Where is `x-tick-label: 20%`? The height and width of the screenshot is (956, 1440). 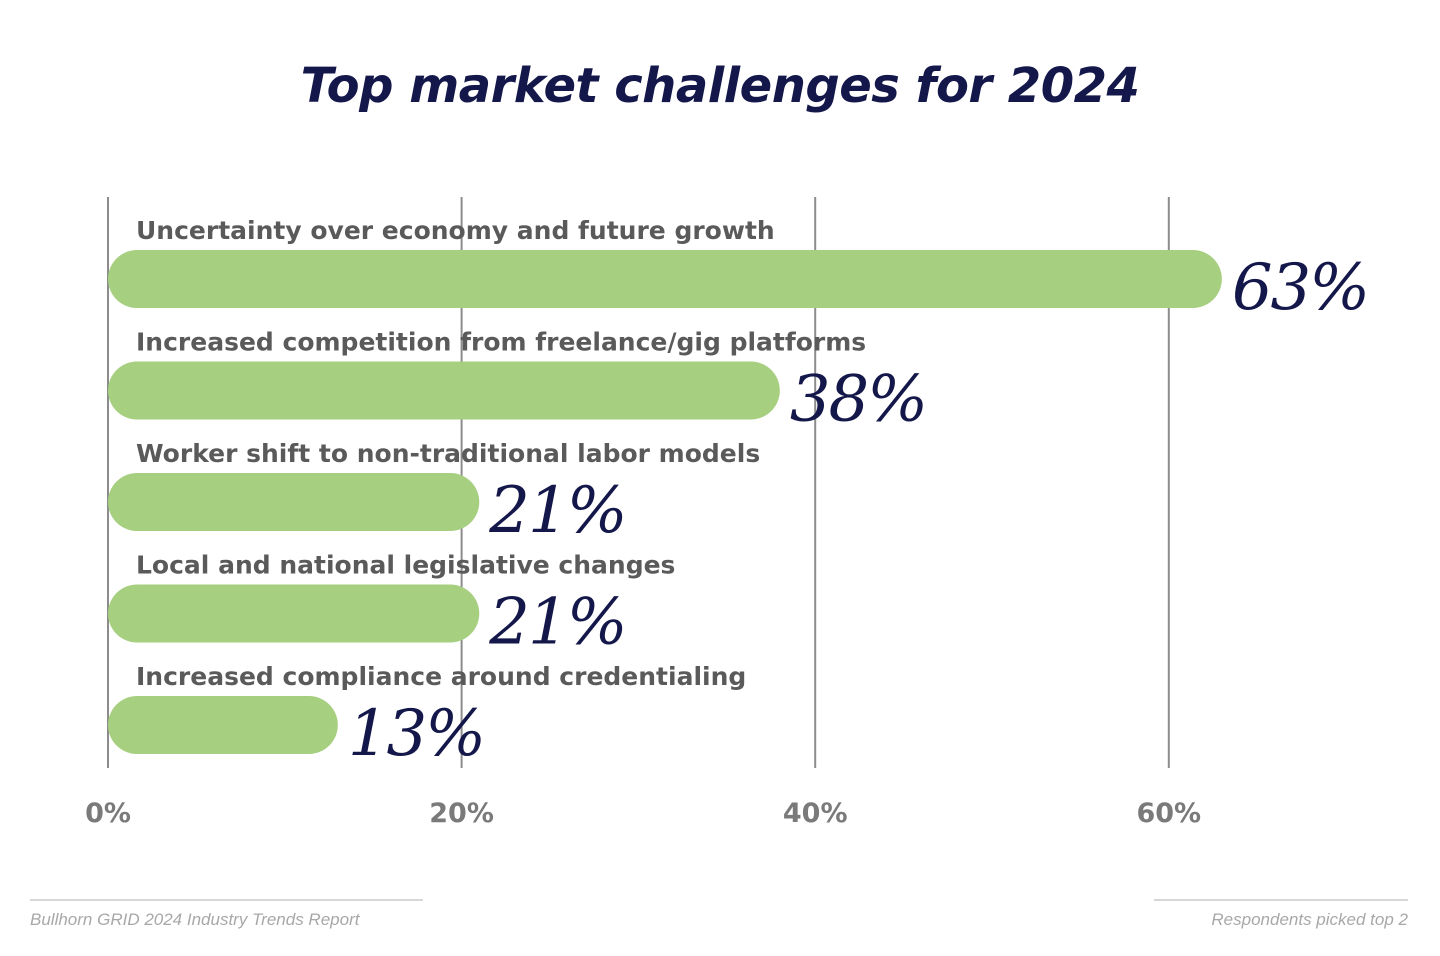
x-tick-label: 20% is located at coordinates (461, 813).